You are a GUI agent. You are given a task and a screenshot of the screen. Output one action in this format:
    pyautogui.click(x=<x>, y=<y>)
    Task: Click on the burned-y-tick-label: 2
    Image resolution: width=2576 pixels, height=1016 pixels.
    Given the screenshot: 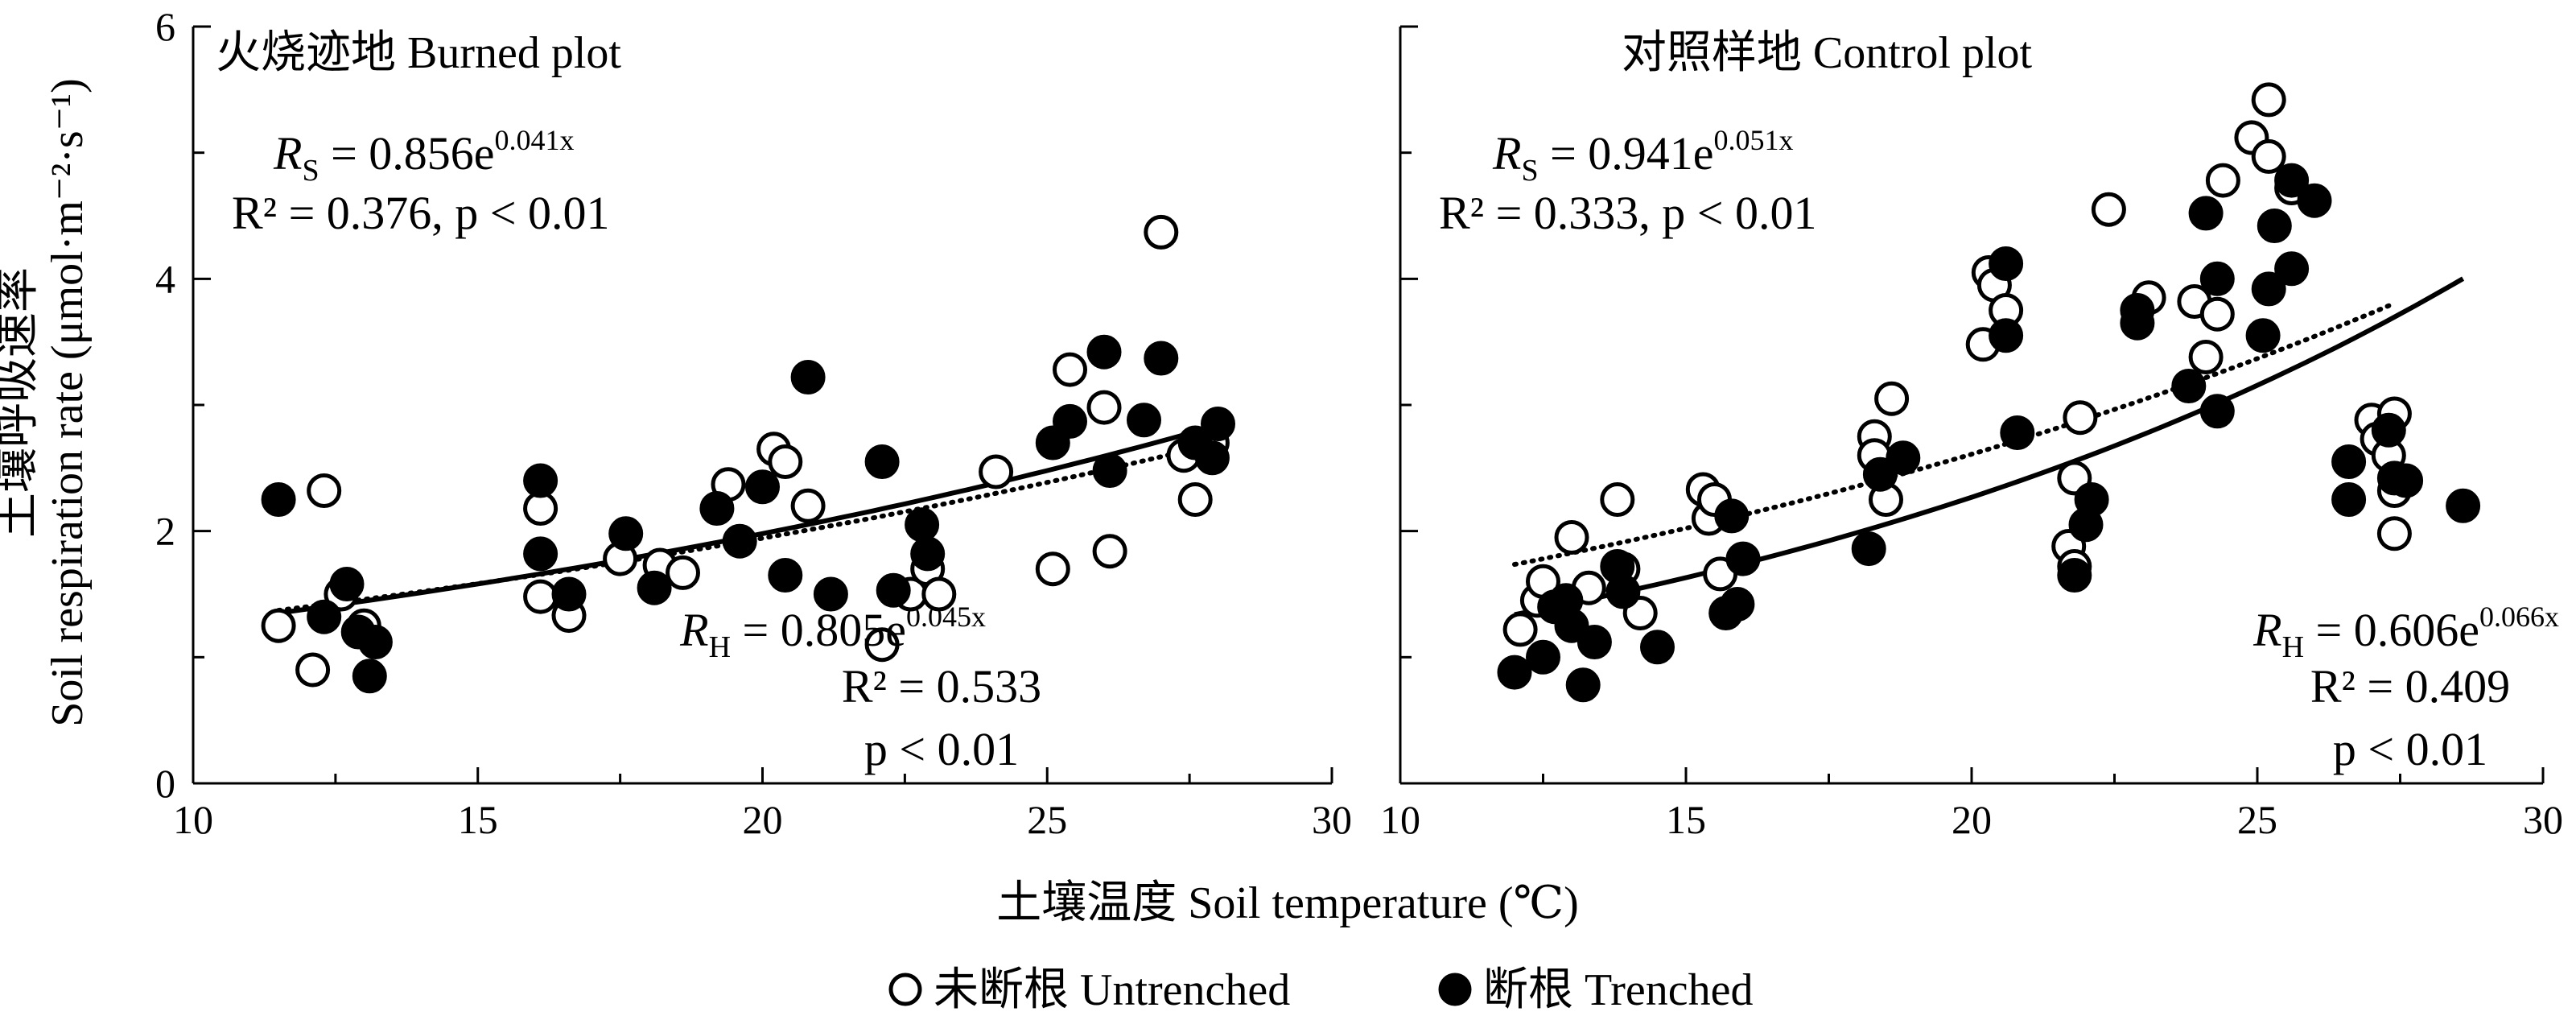 What is the action you would take?
    pyautogui.click(x=165, y=531)
    